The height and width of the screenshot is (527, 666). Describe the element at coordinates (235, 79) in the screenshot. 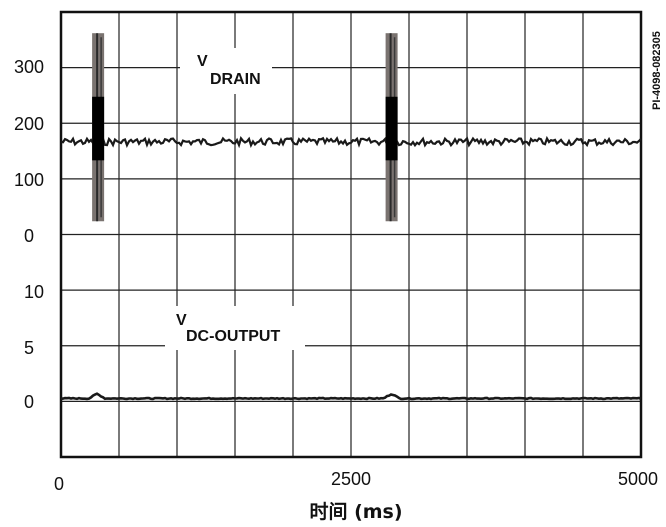

I see `drain-label-subscript: DRAIN` at that location.